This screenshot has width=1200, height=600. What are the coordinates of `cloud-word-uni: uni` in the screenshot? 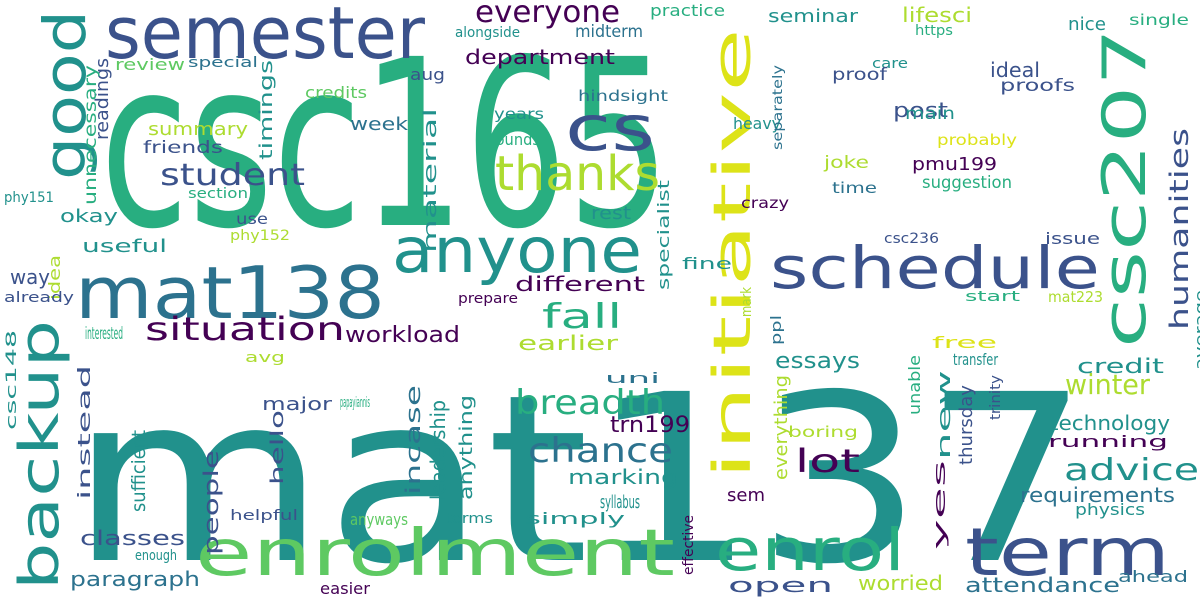 It's located at (632, 379).